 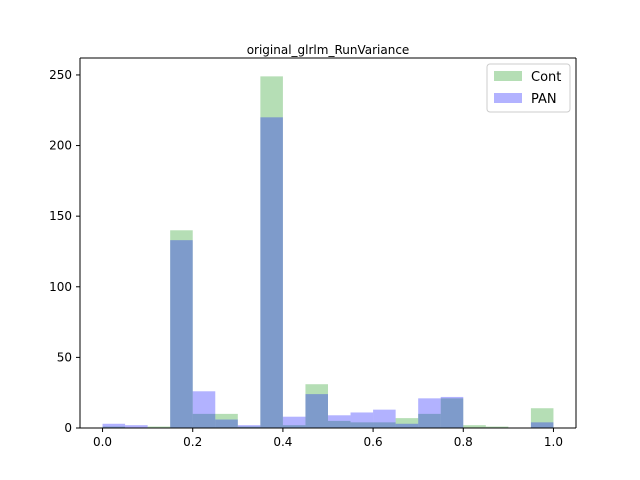 What do you see at coordinates (60, 146) in the screenshot?
I see `y-tick-label: 200` at bounding box center [60, 146].